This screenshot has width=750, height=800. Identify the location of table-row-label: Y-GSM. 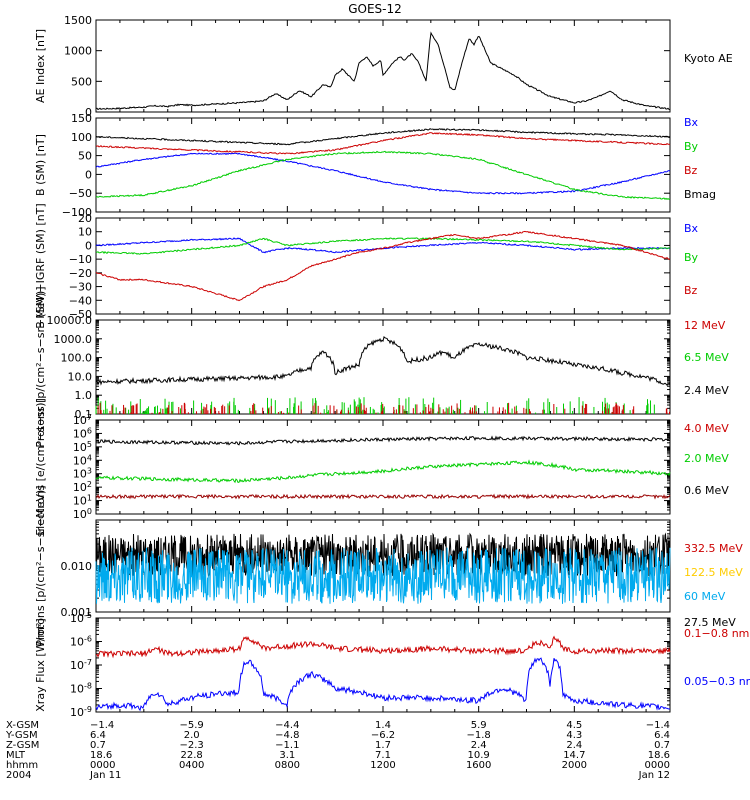
(21, 735).